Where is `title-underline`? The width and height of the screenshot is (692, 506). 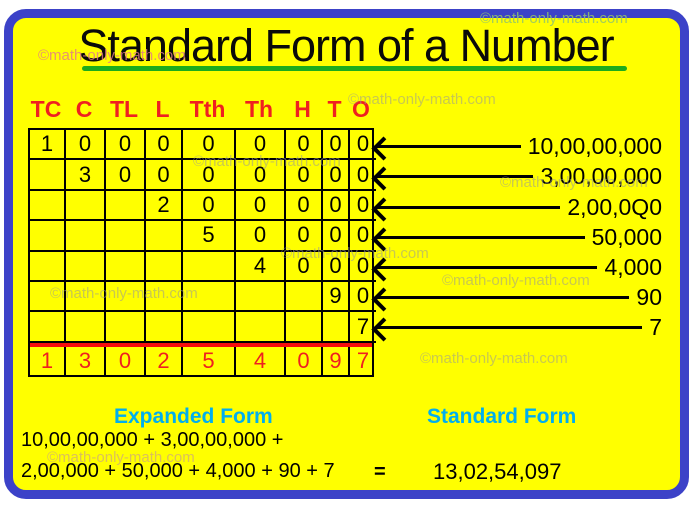 title-underline is located at coordinates (354, 68).